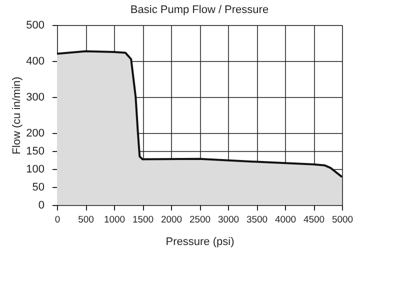 This screenshot has width=400, height=284. Describe the element at coordinates (41, 206) in the screenshot. I see `y-tick-label: 0` at that location.